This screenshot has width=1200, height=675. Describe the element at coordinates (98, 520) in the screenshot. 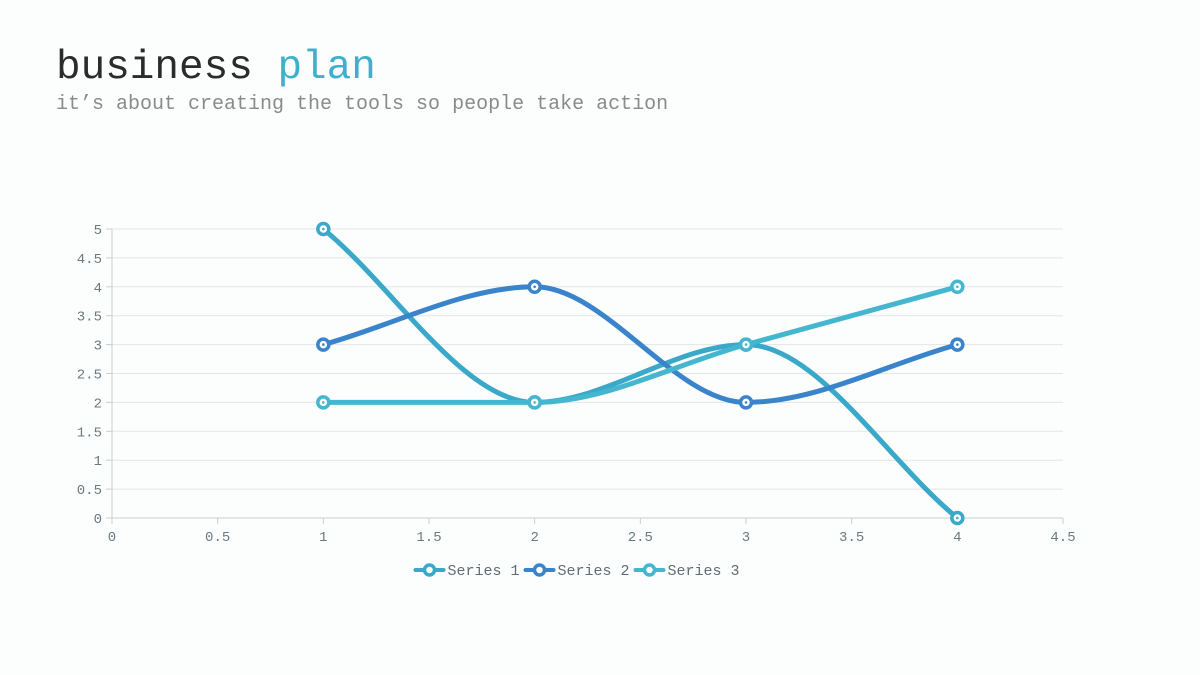

I see `y-tick-label: 0` at that location.